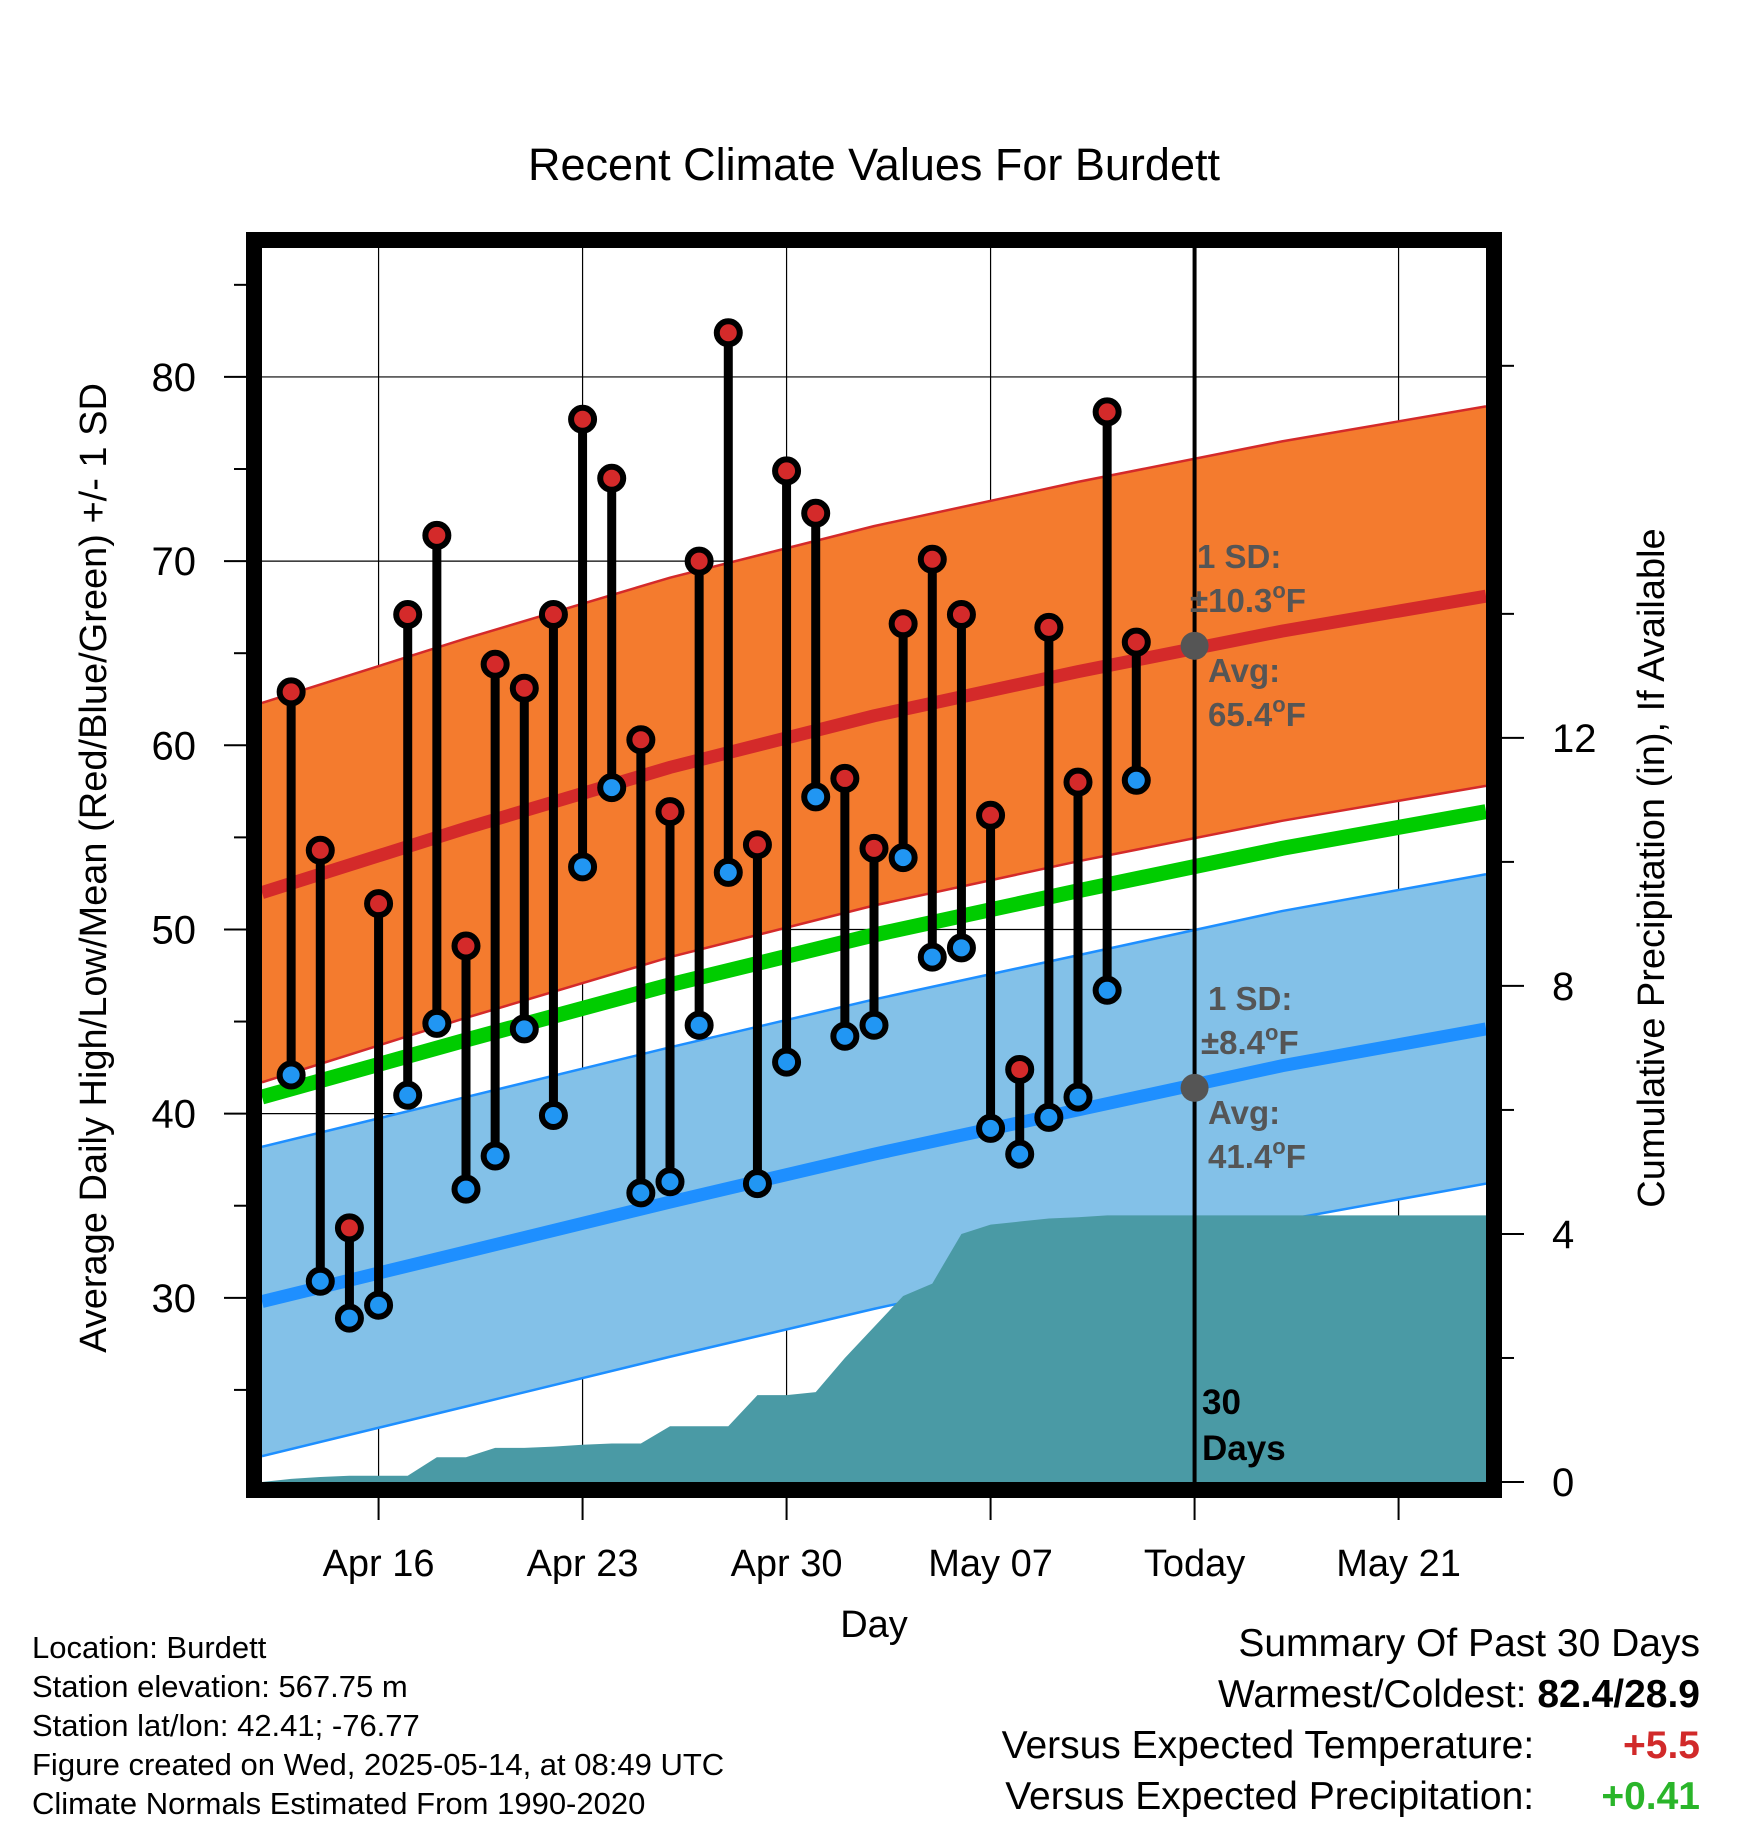  What do you see at coordinates (1194, 645) in the screenshot?
I see `high-avg-marker` at bounding box center [1194, 645].